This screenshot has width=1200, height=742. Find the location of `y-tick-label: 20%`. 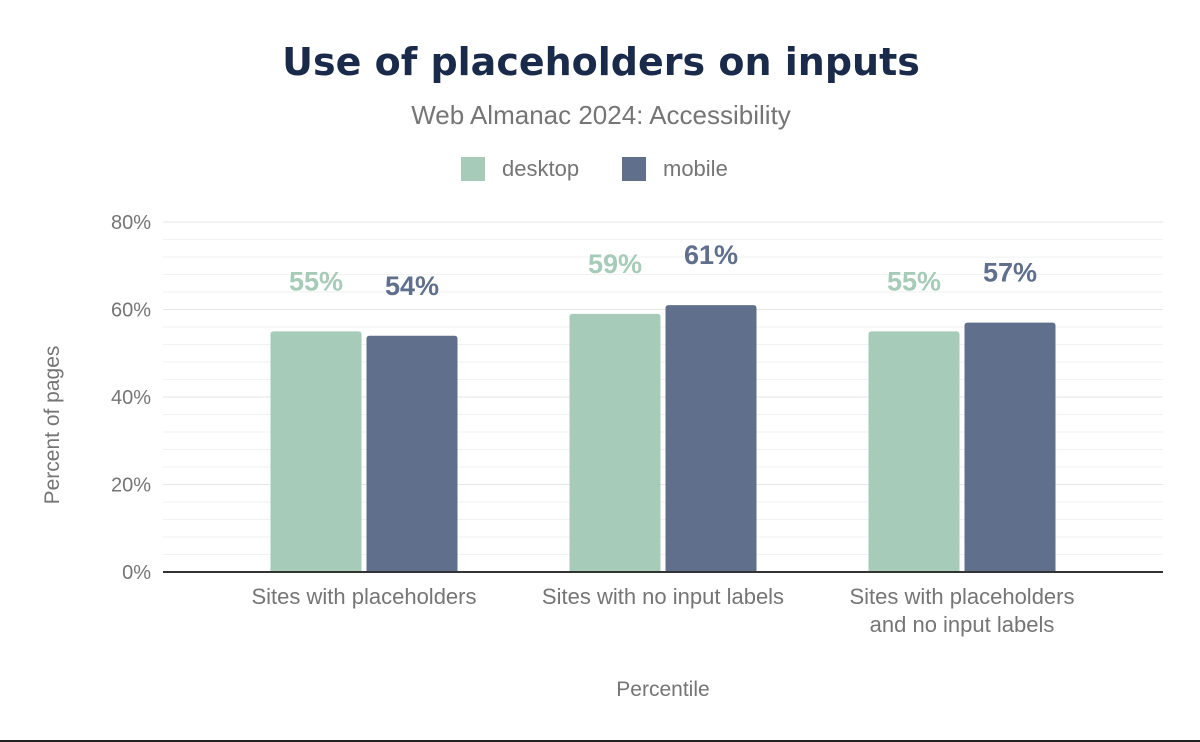

y-tick-label: 20% is located at coordinates (131, 486).